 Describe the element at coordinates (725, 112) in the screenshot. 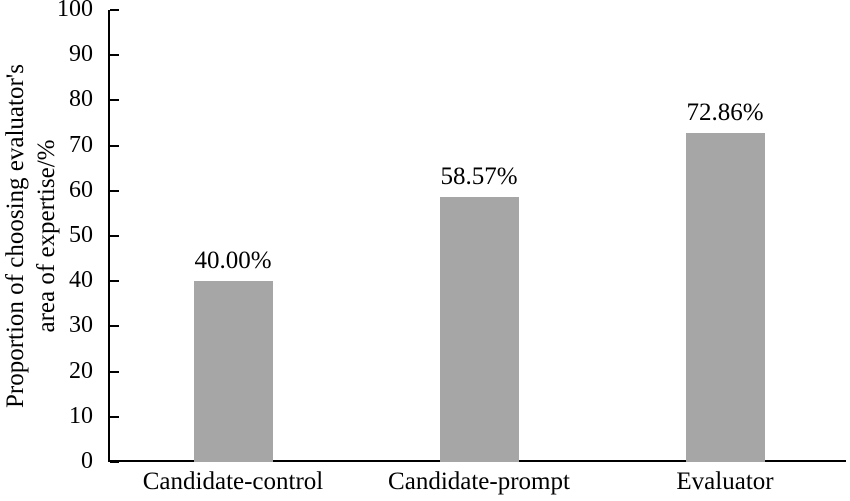

I see `bar-value-label: 72.86%` at that location.